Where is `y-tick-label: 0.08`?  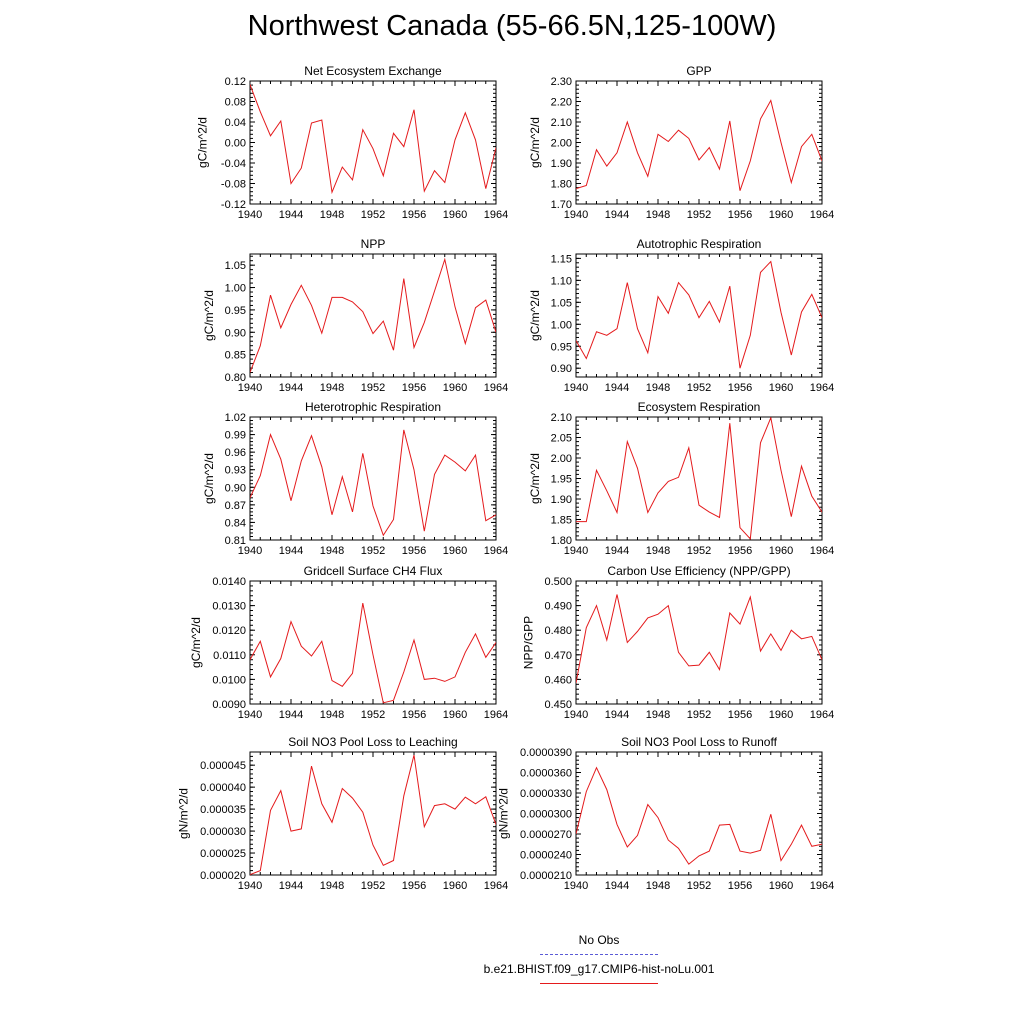
y-tick-label: 0.08 is located at coordinates (235, 103).